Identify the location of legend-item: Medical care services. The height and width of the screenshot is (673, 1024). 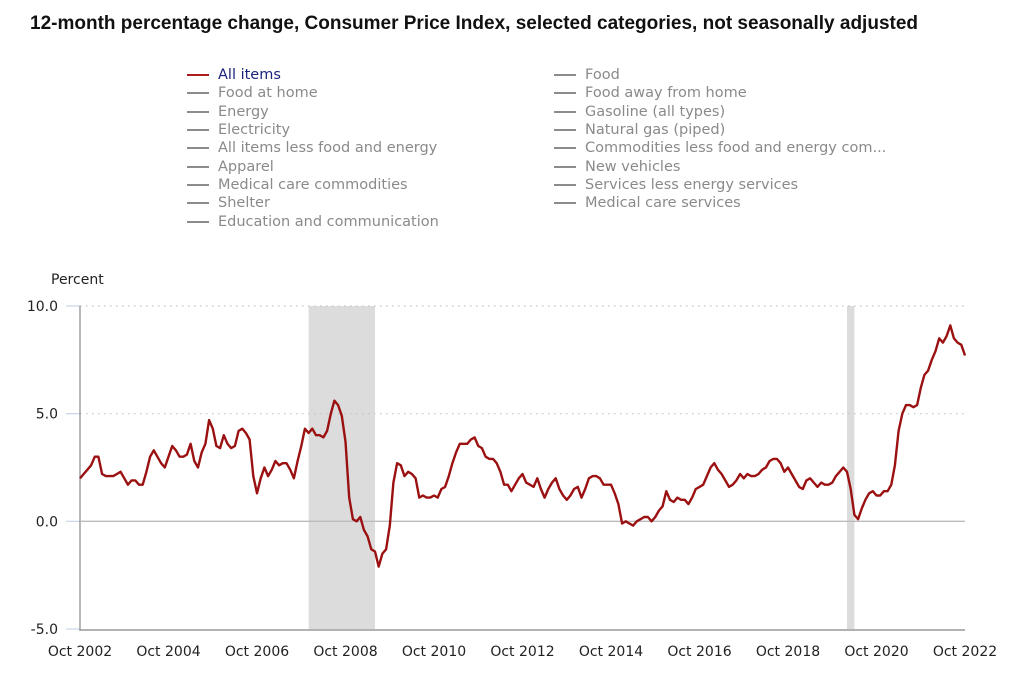
(720, 203).